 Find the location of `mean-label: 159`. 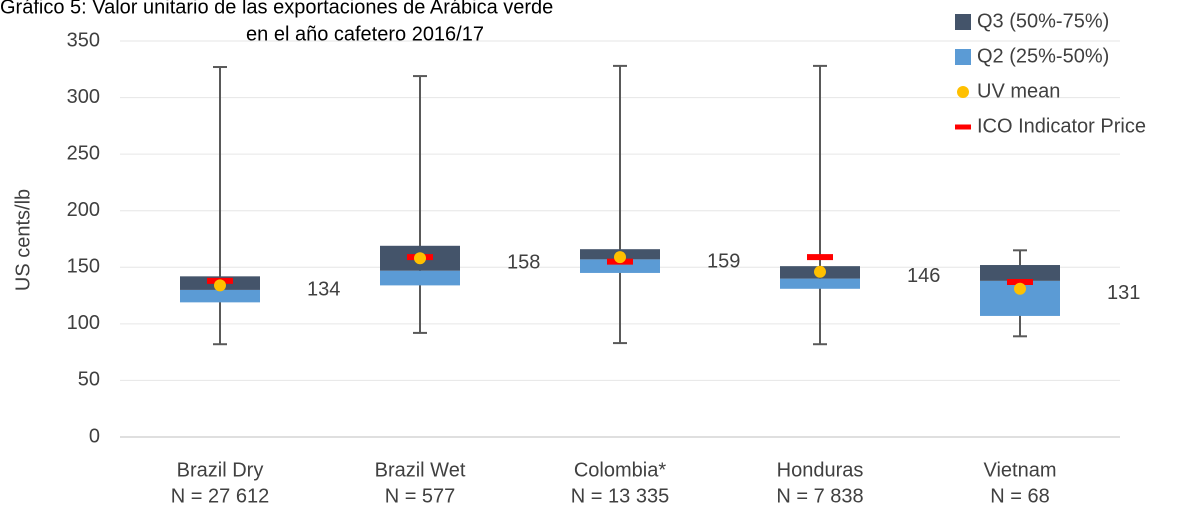

mean-label: 159 is located at coordinates (723, 261).